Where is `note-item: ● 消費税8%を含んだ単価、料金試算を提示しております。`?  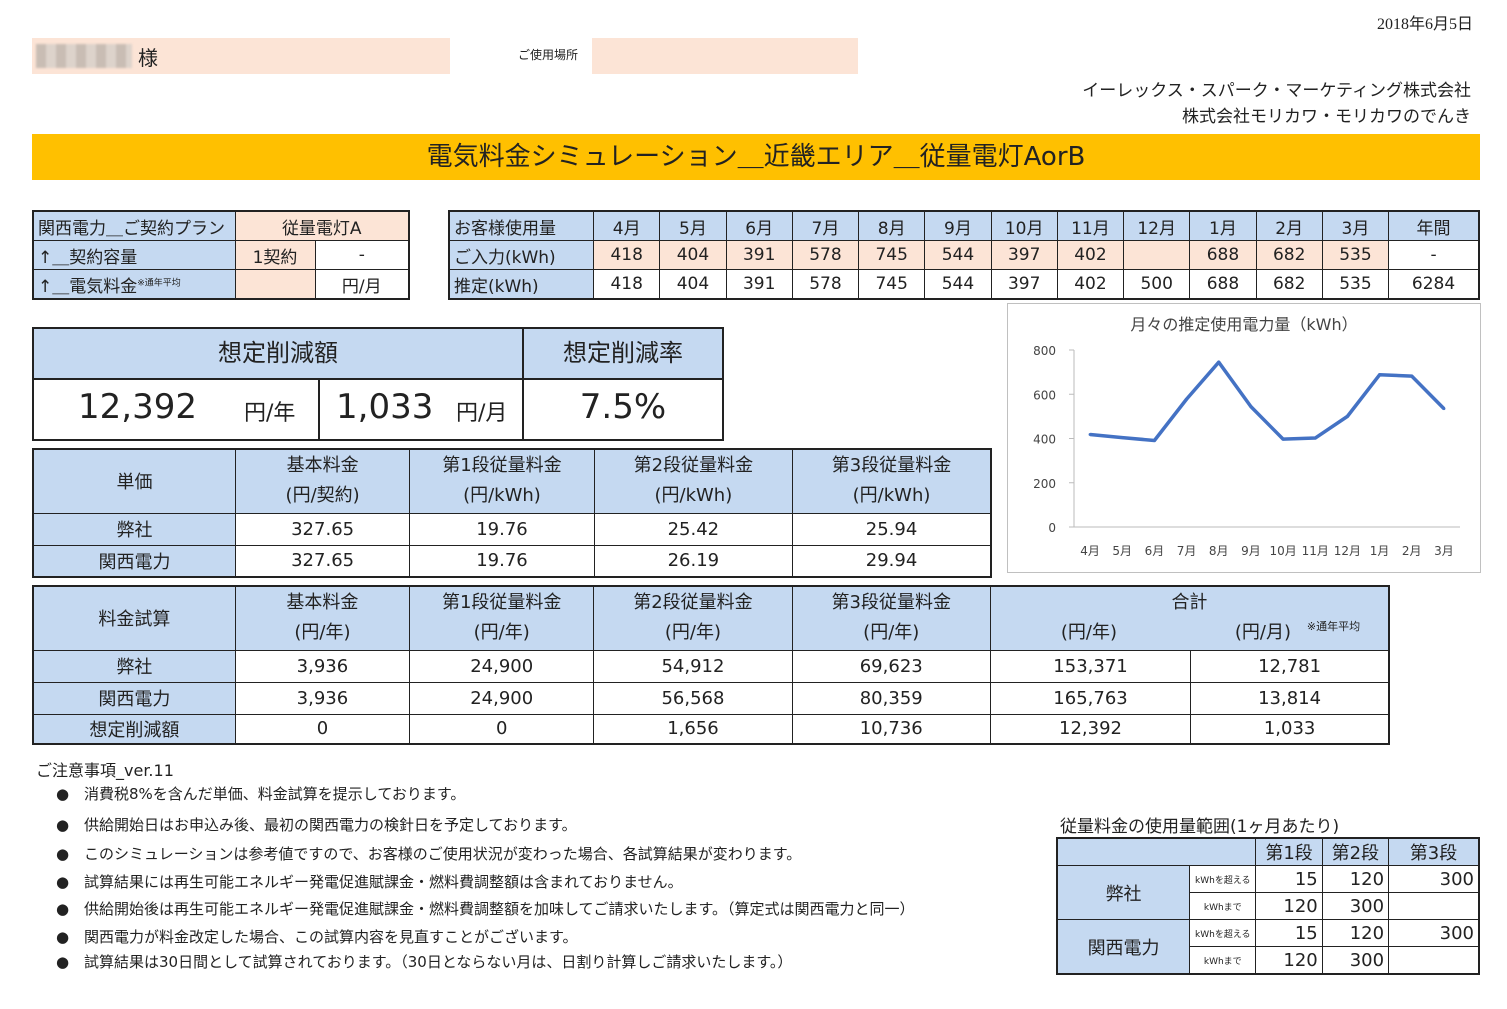
note-item: ● 消費税8%を含んだ単価、料金試算を提示しております。 is located at coordinates (260, 793).